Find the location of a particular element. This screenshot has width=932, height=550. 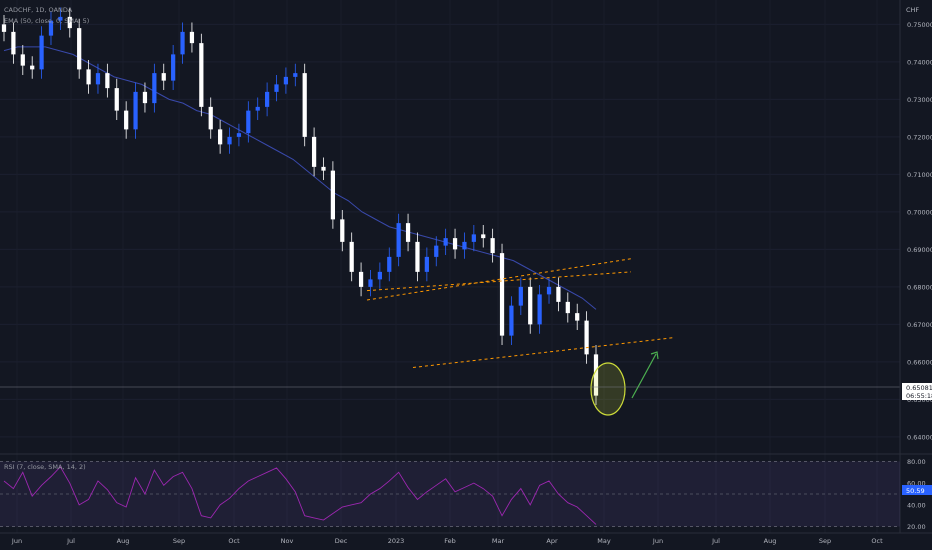

ema-legend: EMA (50, close, 0, SMA, 5) is located at coordinates (46, 21).